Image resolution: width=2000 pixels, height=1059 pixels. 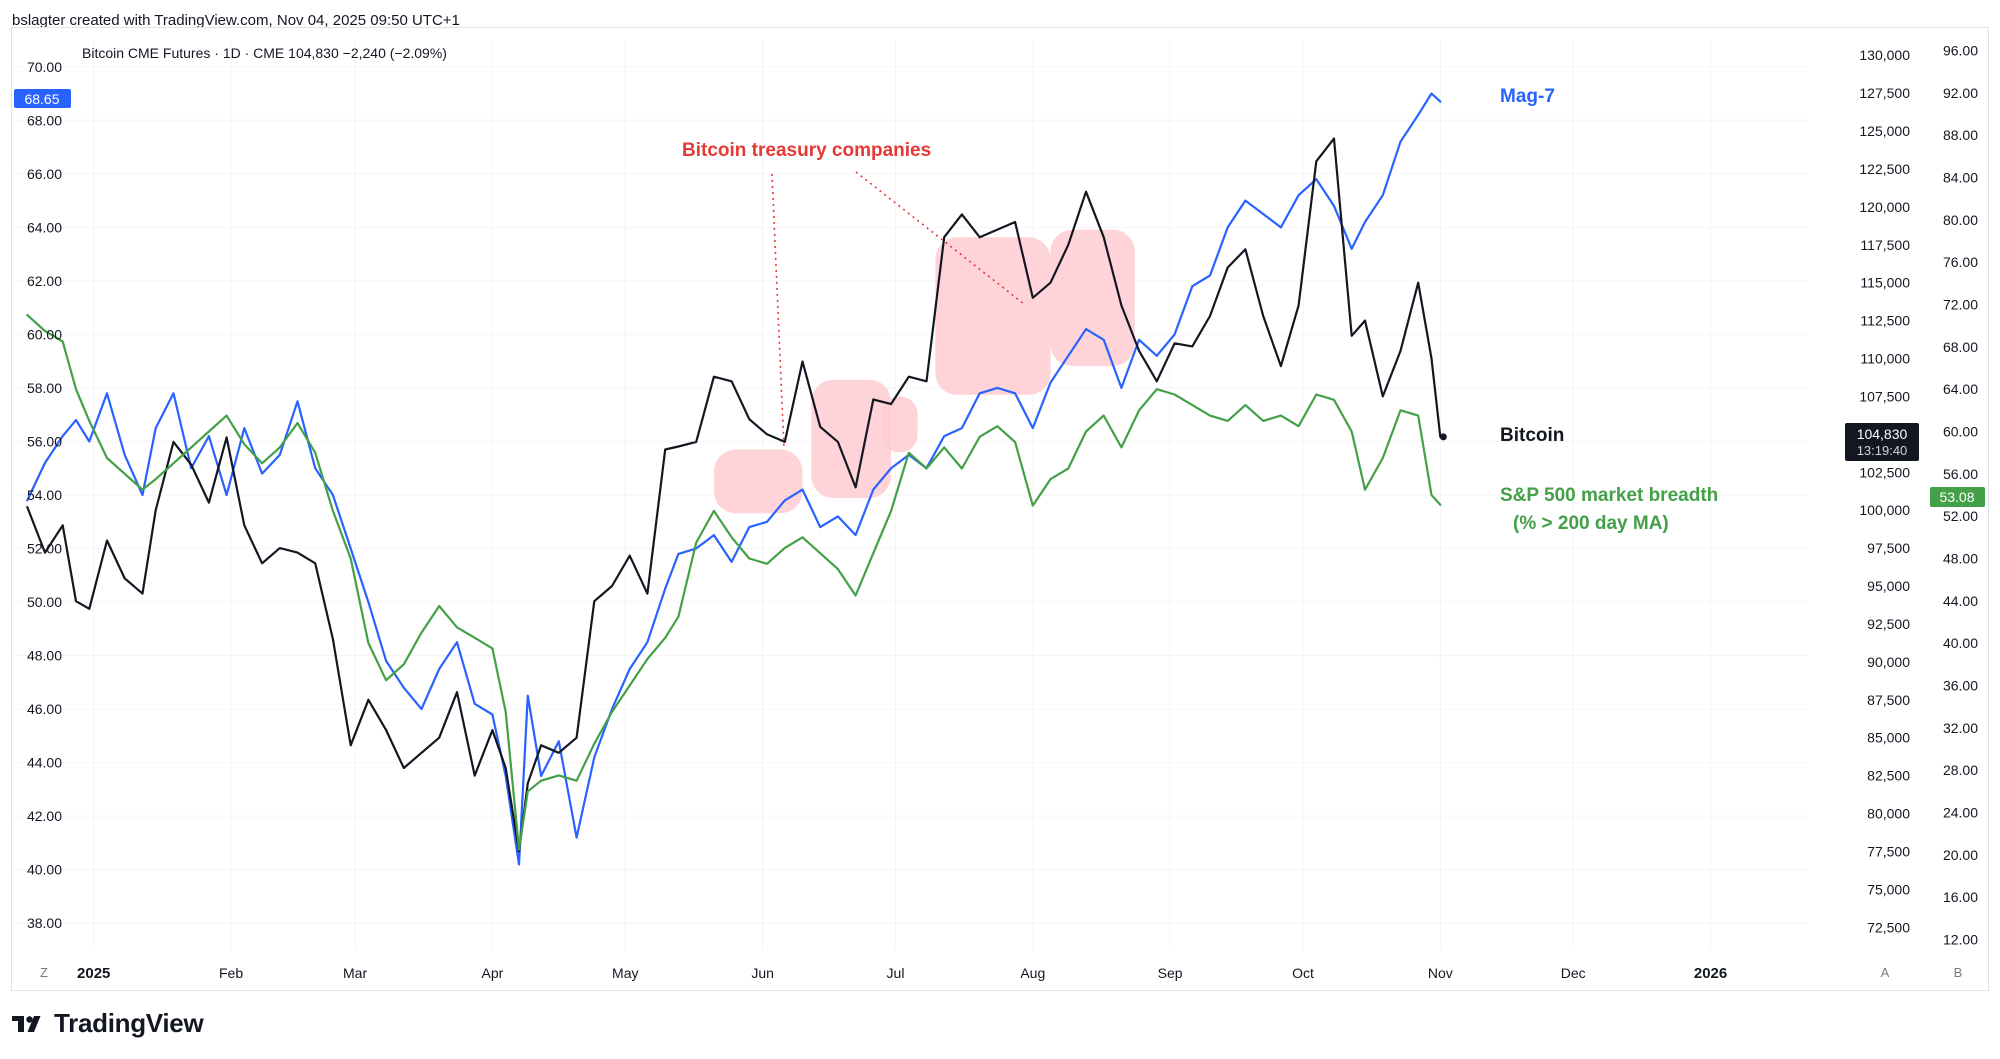 What do you see at coordinates (1960, 812) in the screenshot?
I see `right-axis-tick-label: 24.00` at bounding box center [1960, 812].